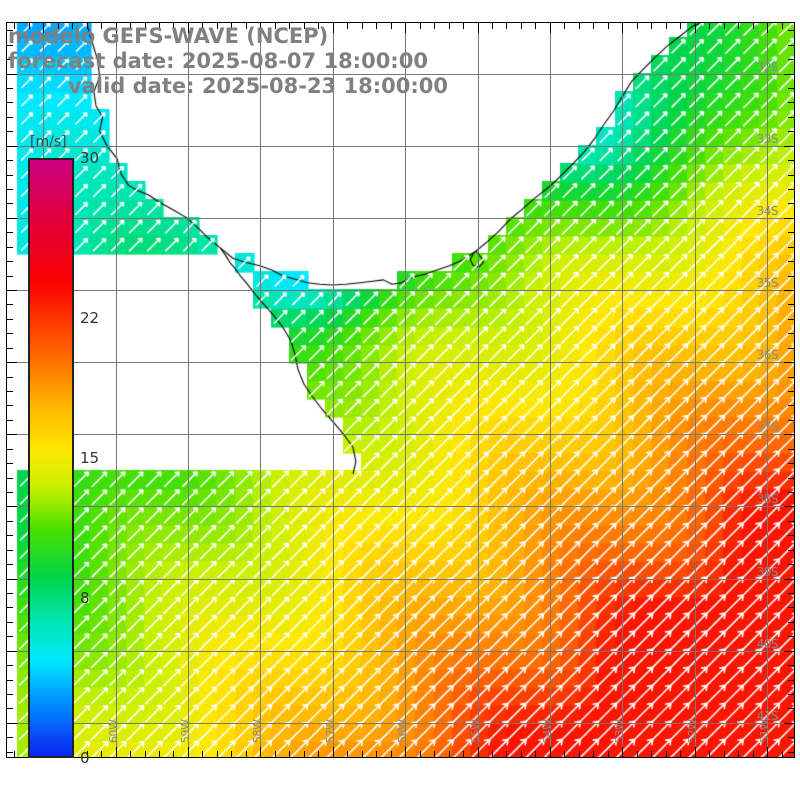  Describe the element at coordinates (767, 499) in the screenshot. I see `y-axis-label: 38S` at that location.